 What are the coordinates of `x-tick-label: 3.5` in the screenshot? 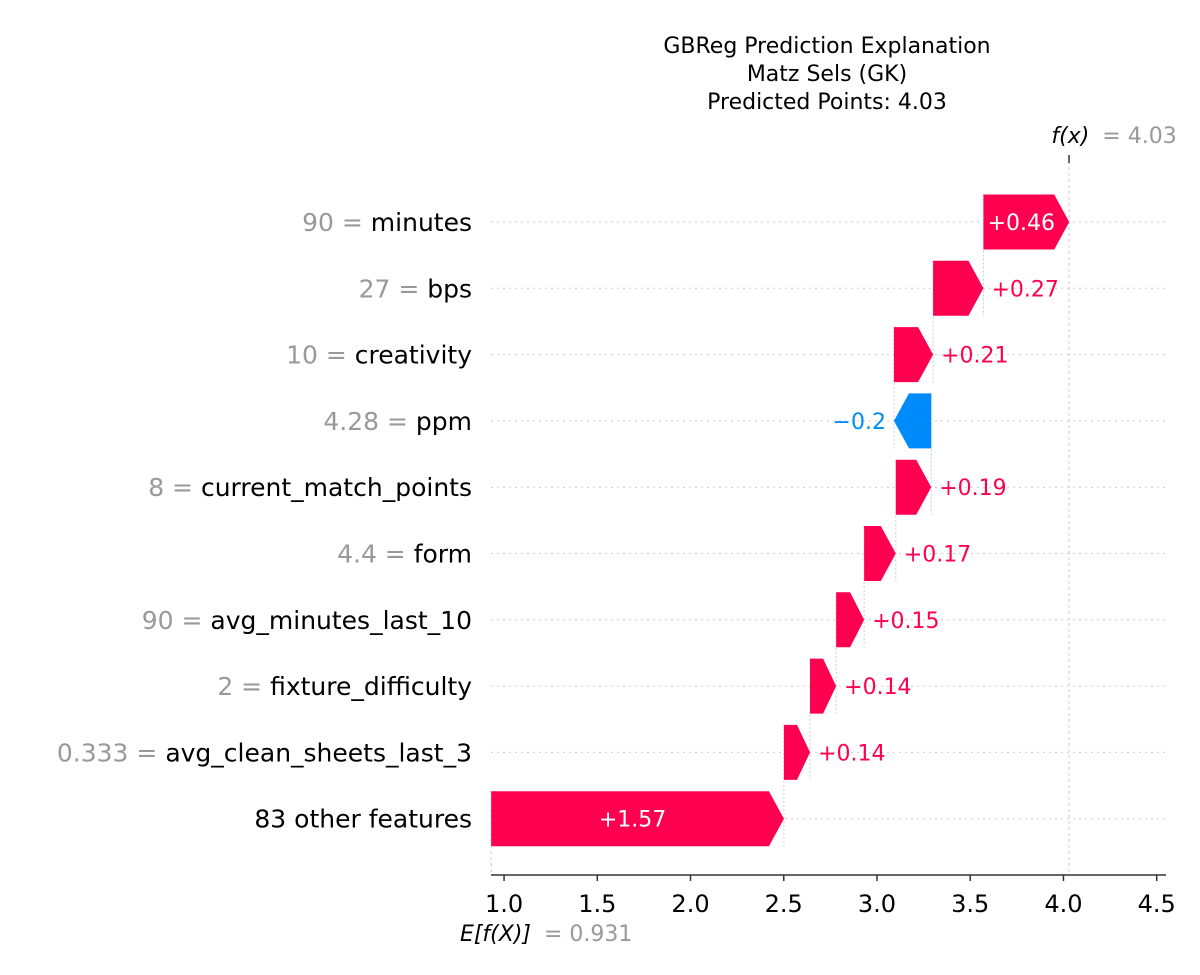 It's located at (970, 904).